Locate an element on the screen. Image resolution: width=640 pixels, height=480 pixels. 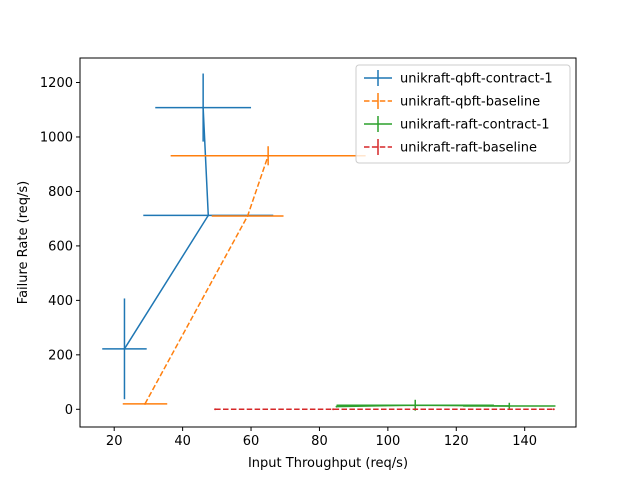
y-tick-label: 200 is located at coordinates (60, 355).